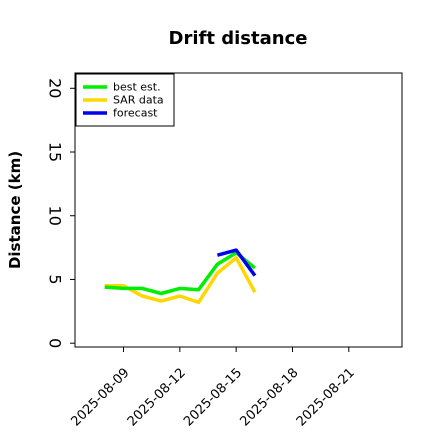  Describe the element at coordinates (55, 152) in the screenshot. I see `y-tick-label: 15` at that location.